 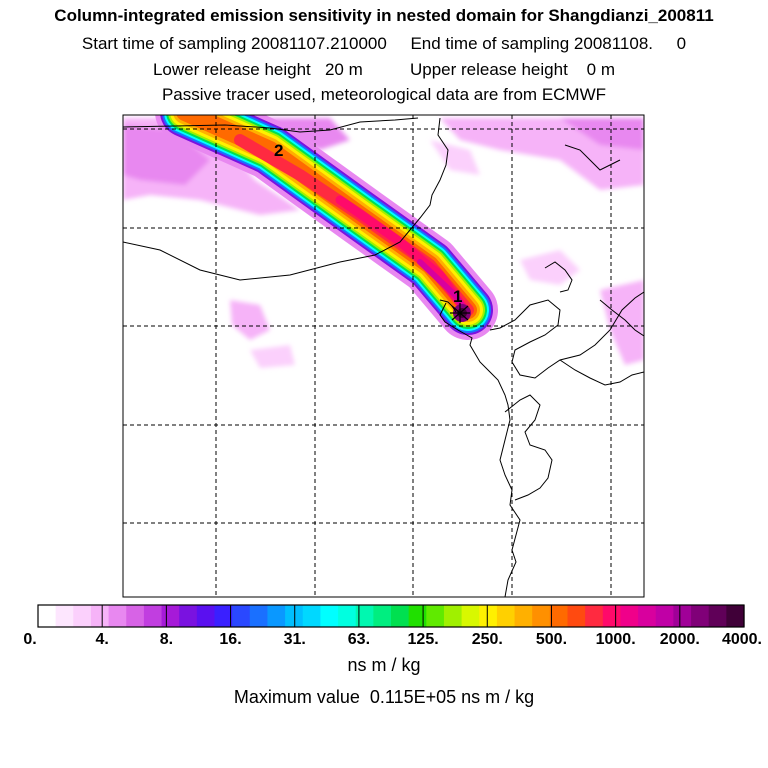 I want to click on colorbar-units: ns m / kg, so click(x=384, y=665).